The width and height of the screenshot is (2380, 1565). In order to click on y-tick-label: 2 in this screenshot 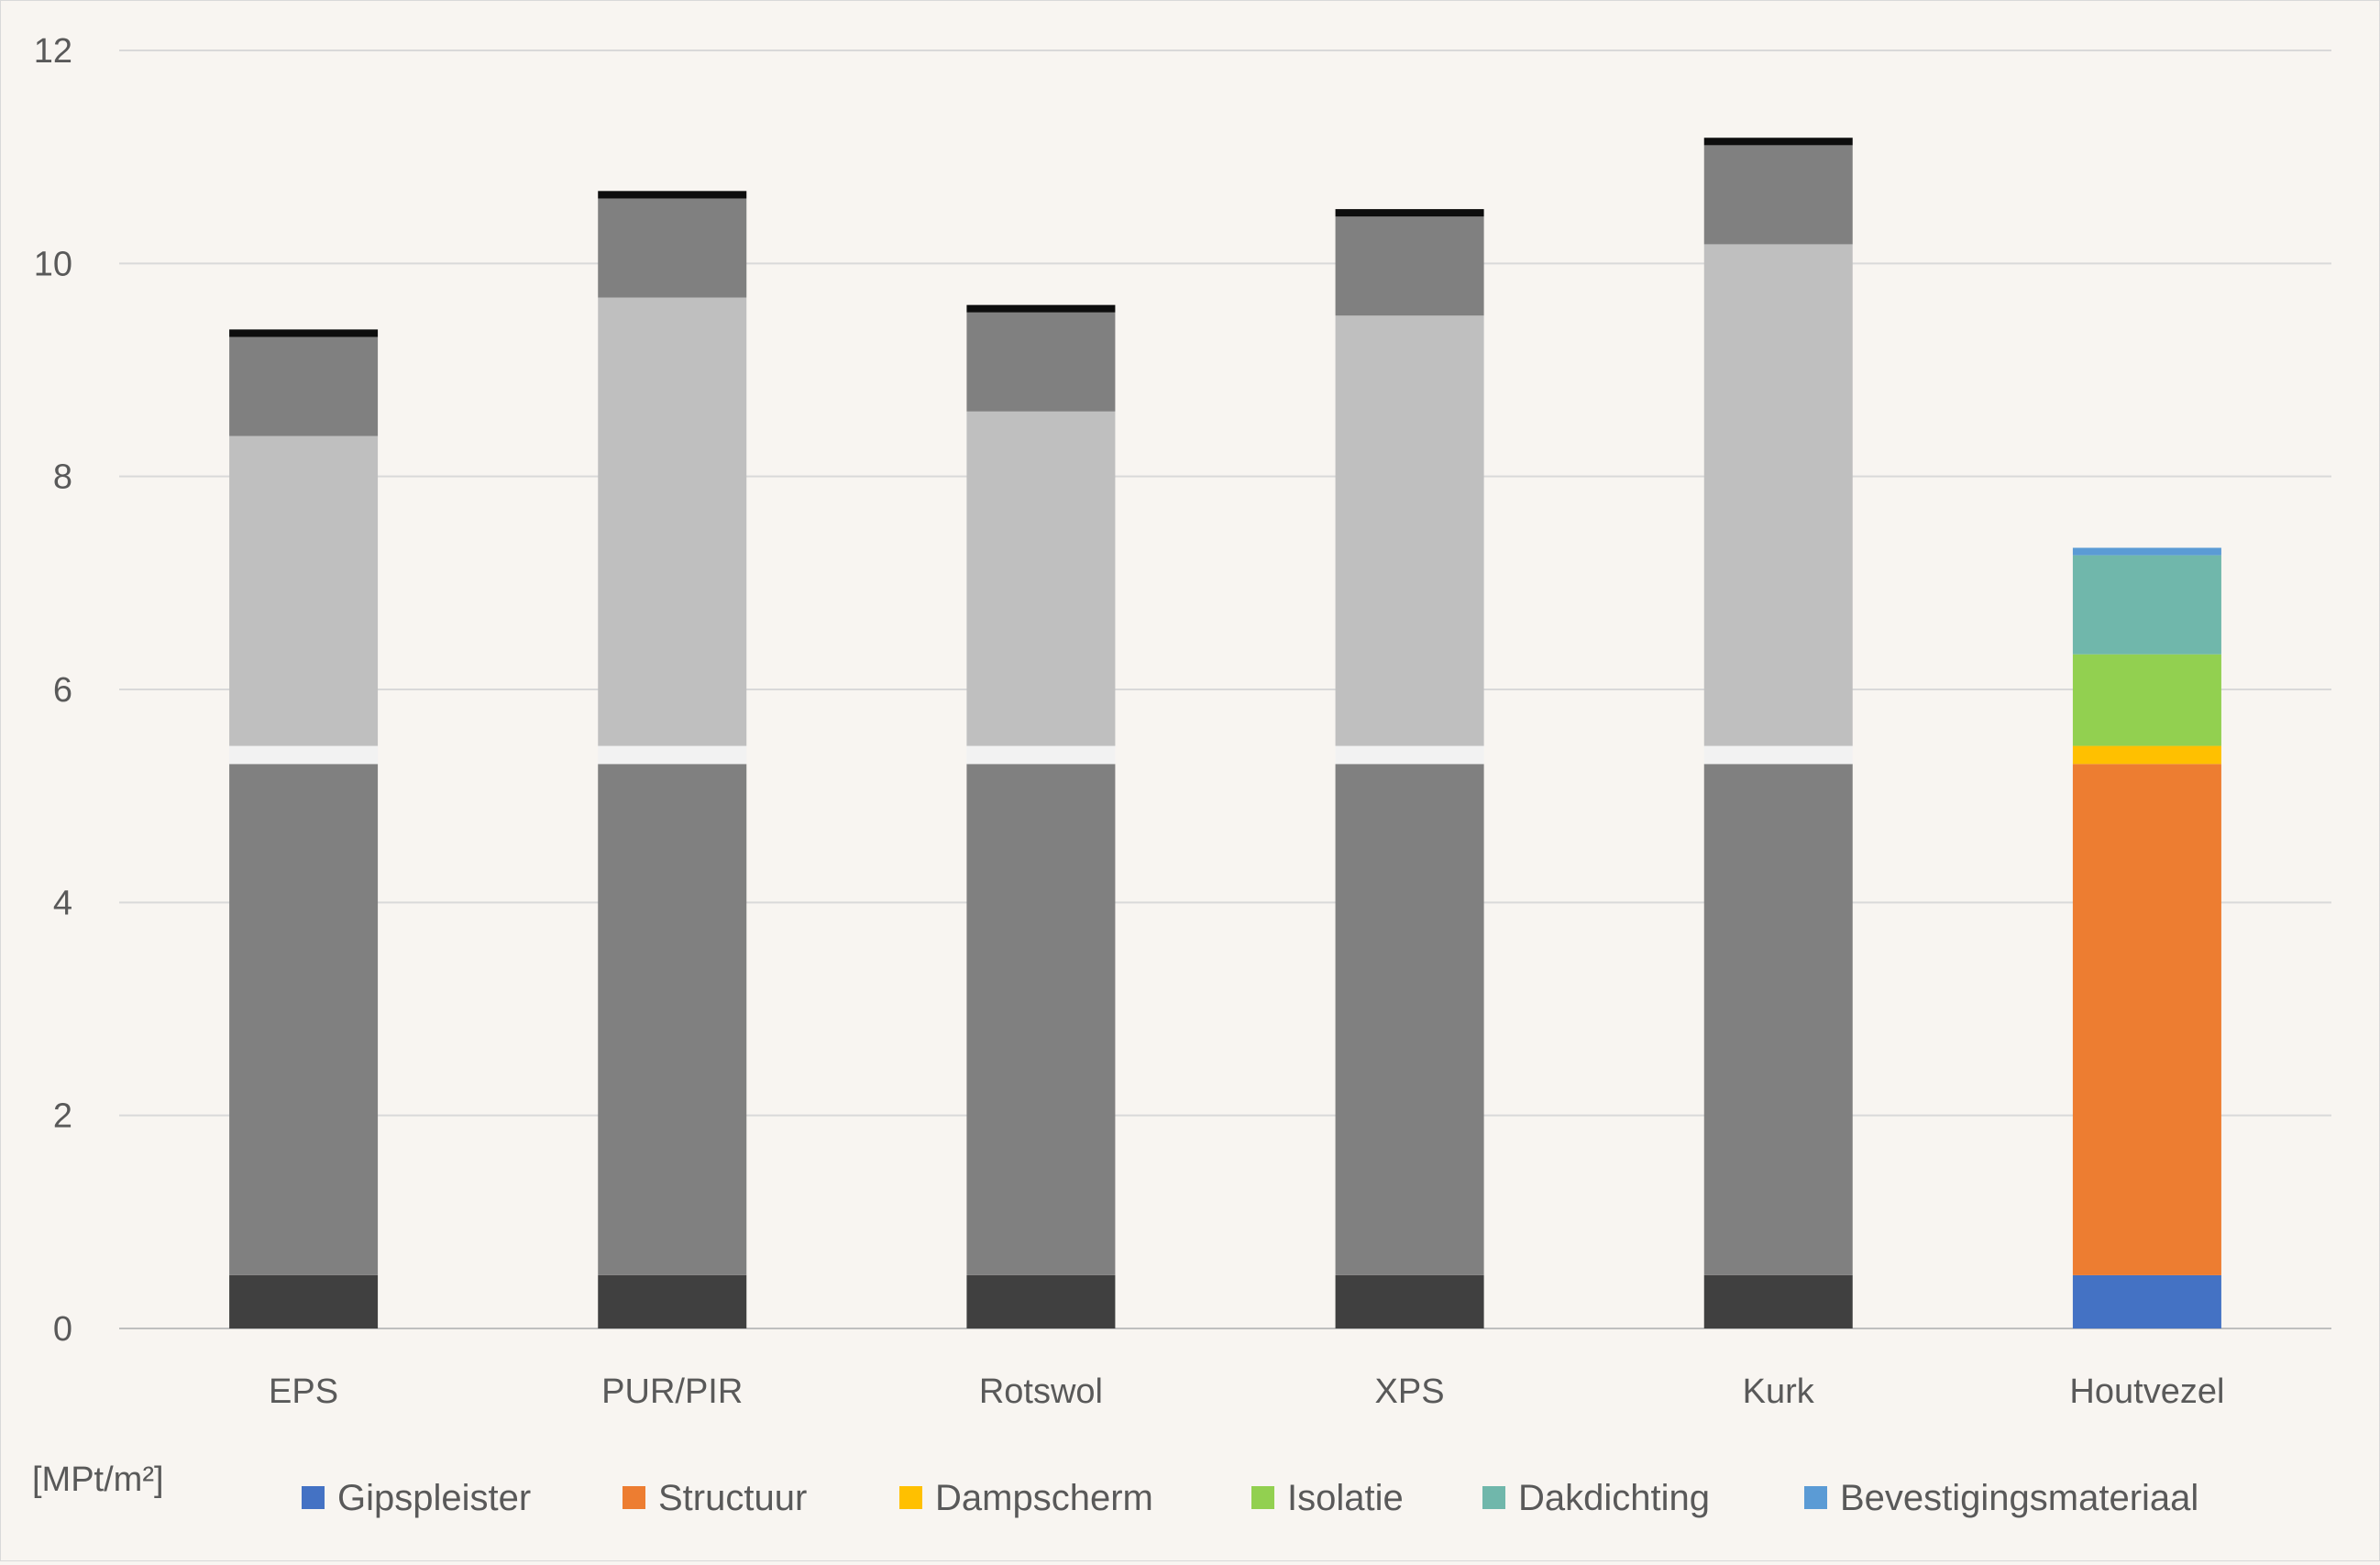, I will do `click(62, 1116)`.